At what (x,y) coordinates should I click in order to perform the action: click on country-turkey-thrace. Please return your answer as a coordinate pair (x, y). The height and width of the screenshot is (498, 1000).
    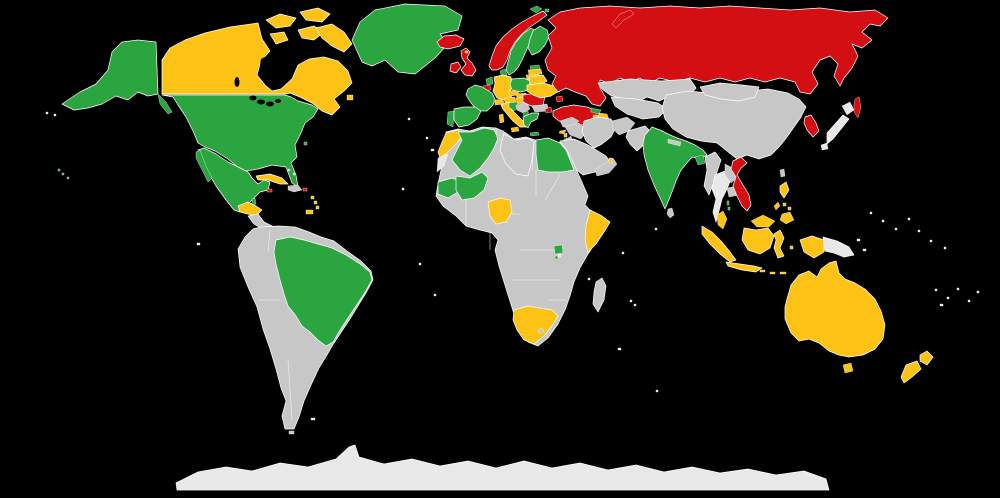
    Looking at the image, I should click on (548, 110).